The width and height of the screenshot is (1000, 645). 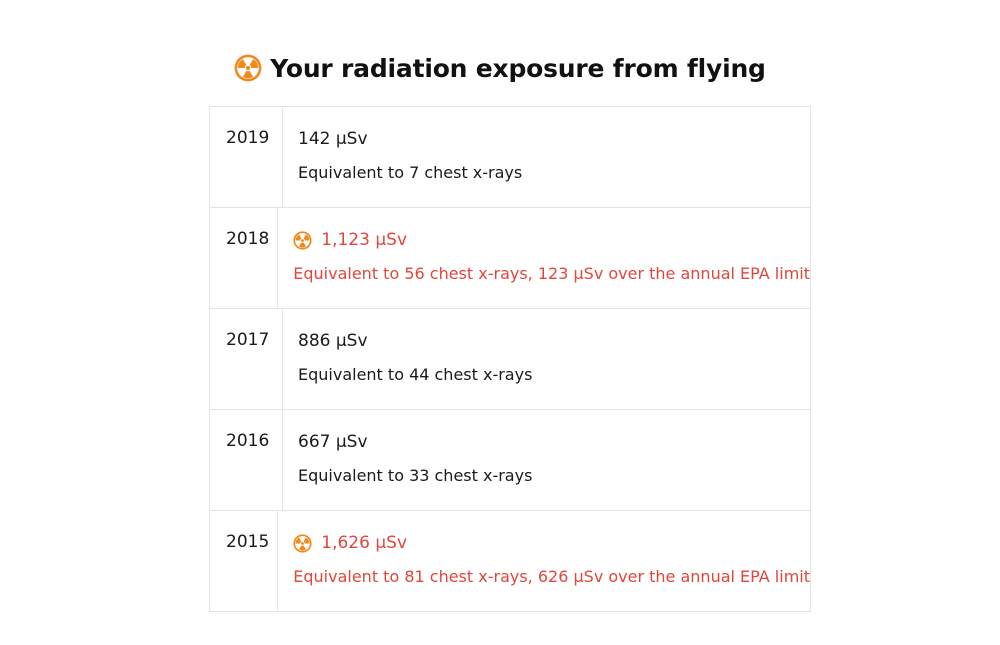 I want to click on exposure-cell: 886 µSv Equivalent to 44 chest x-rays, so click(x=546, y=359).